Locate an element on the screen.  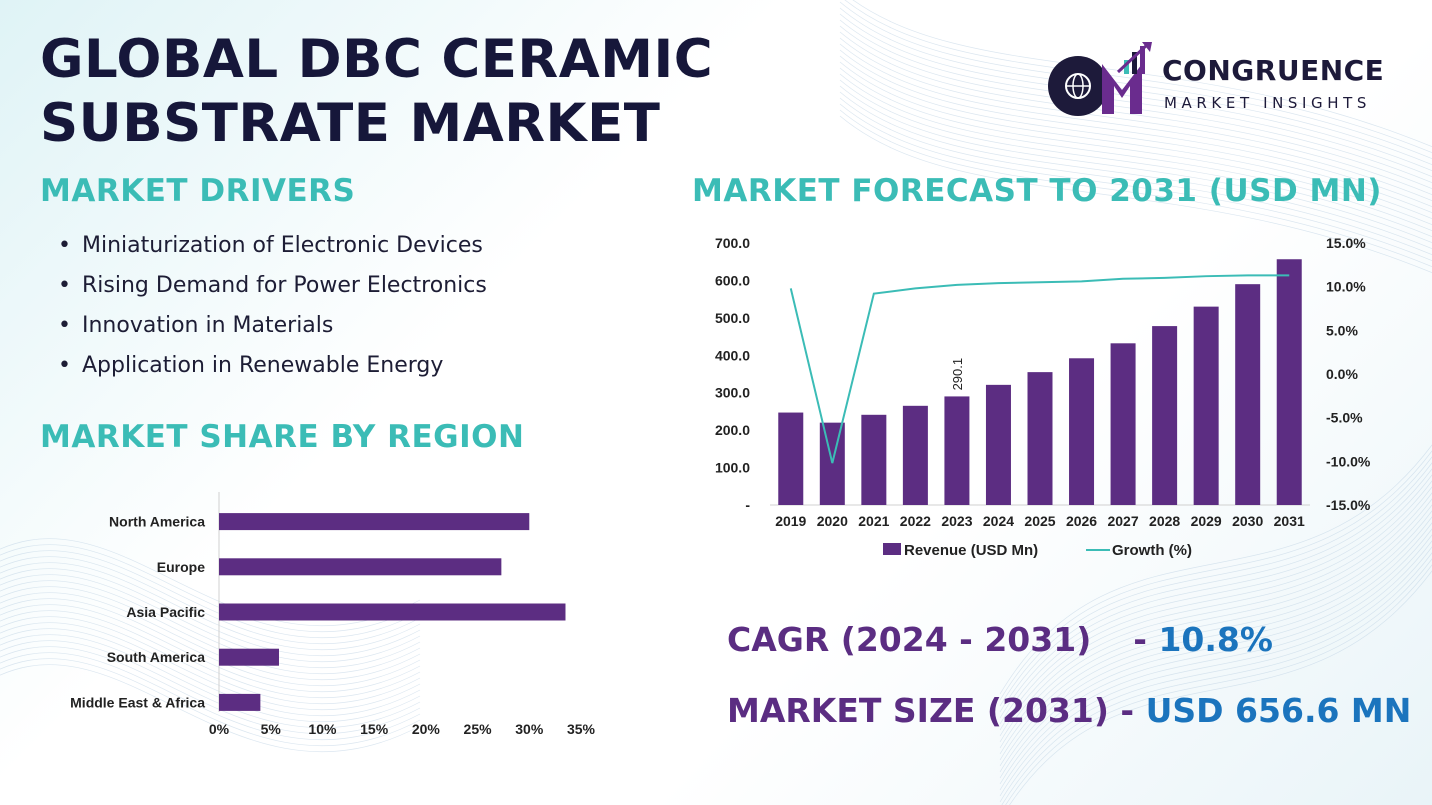
right-tick-label: 5.0% is located at coordinates (1342, 330).